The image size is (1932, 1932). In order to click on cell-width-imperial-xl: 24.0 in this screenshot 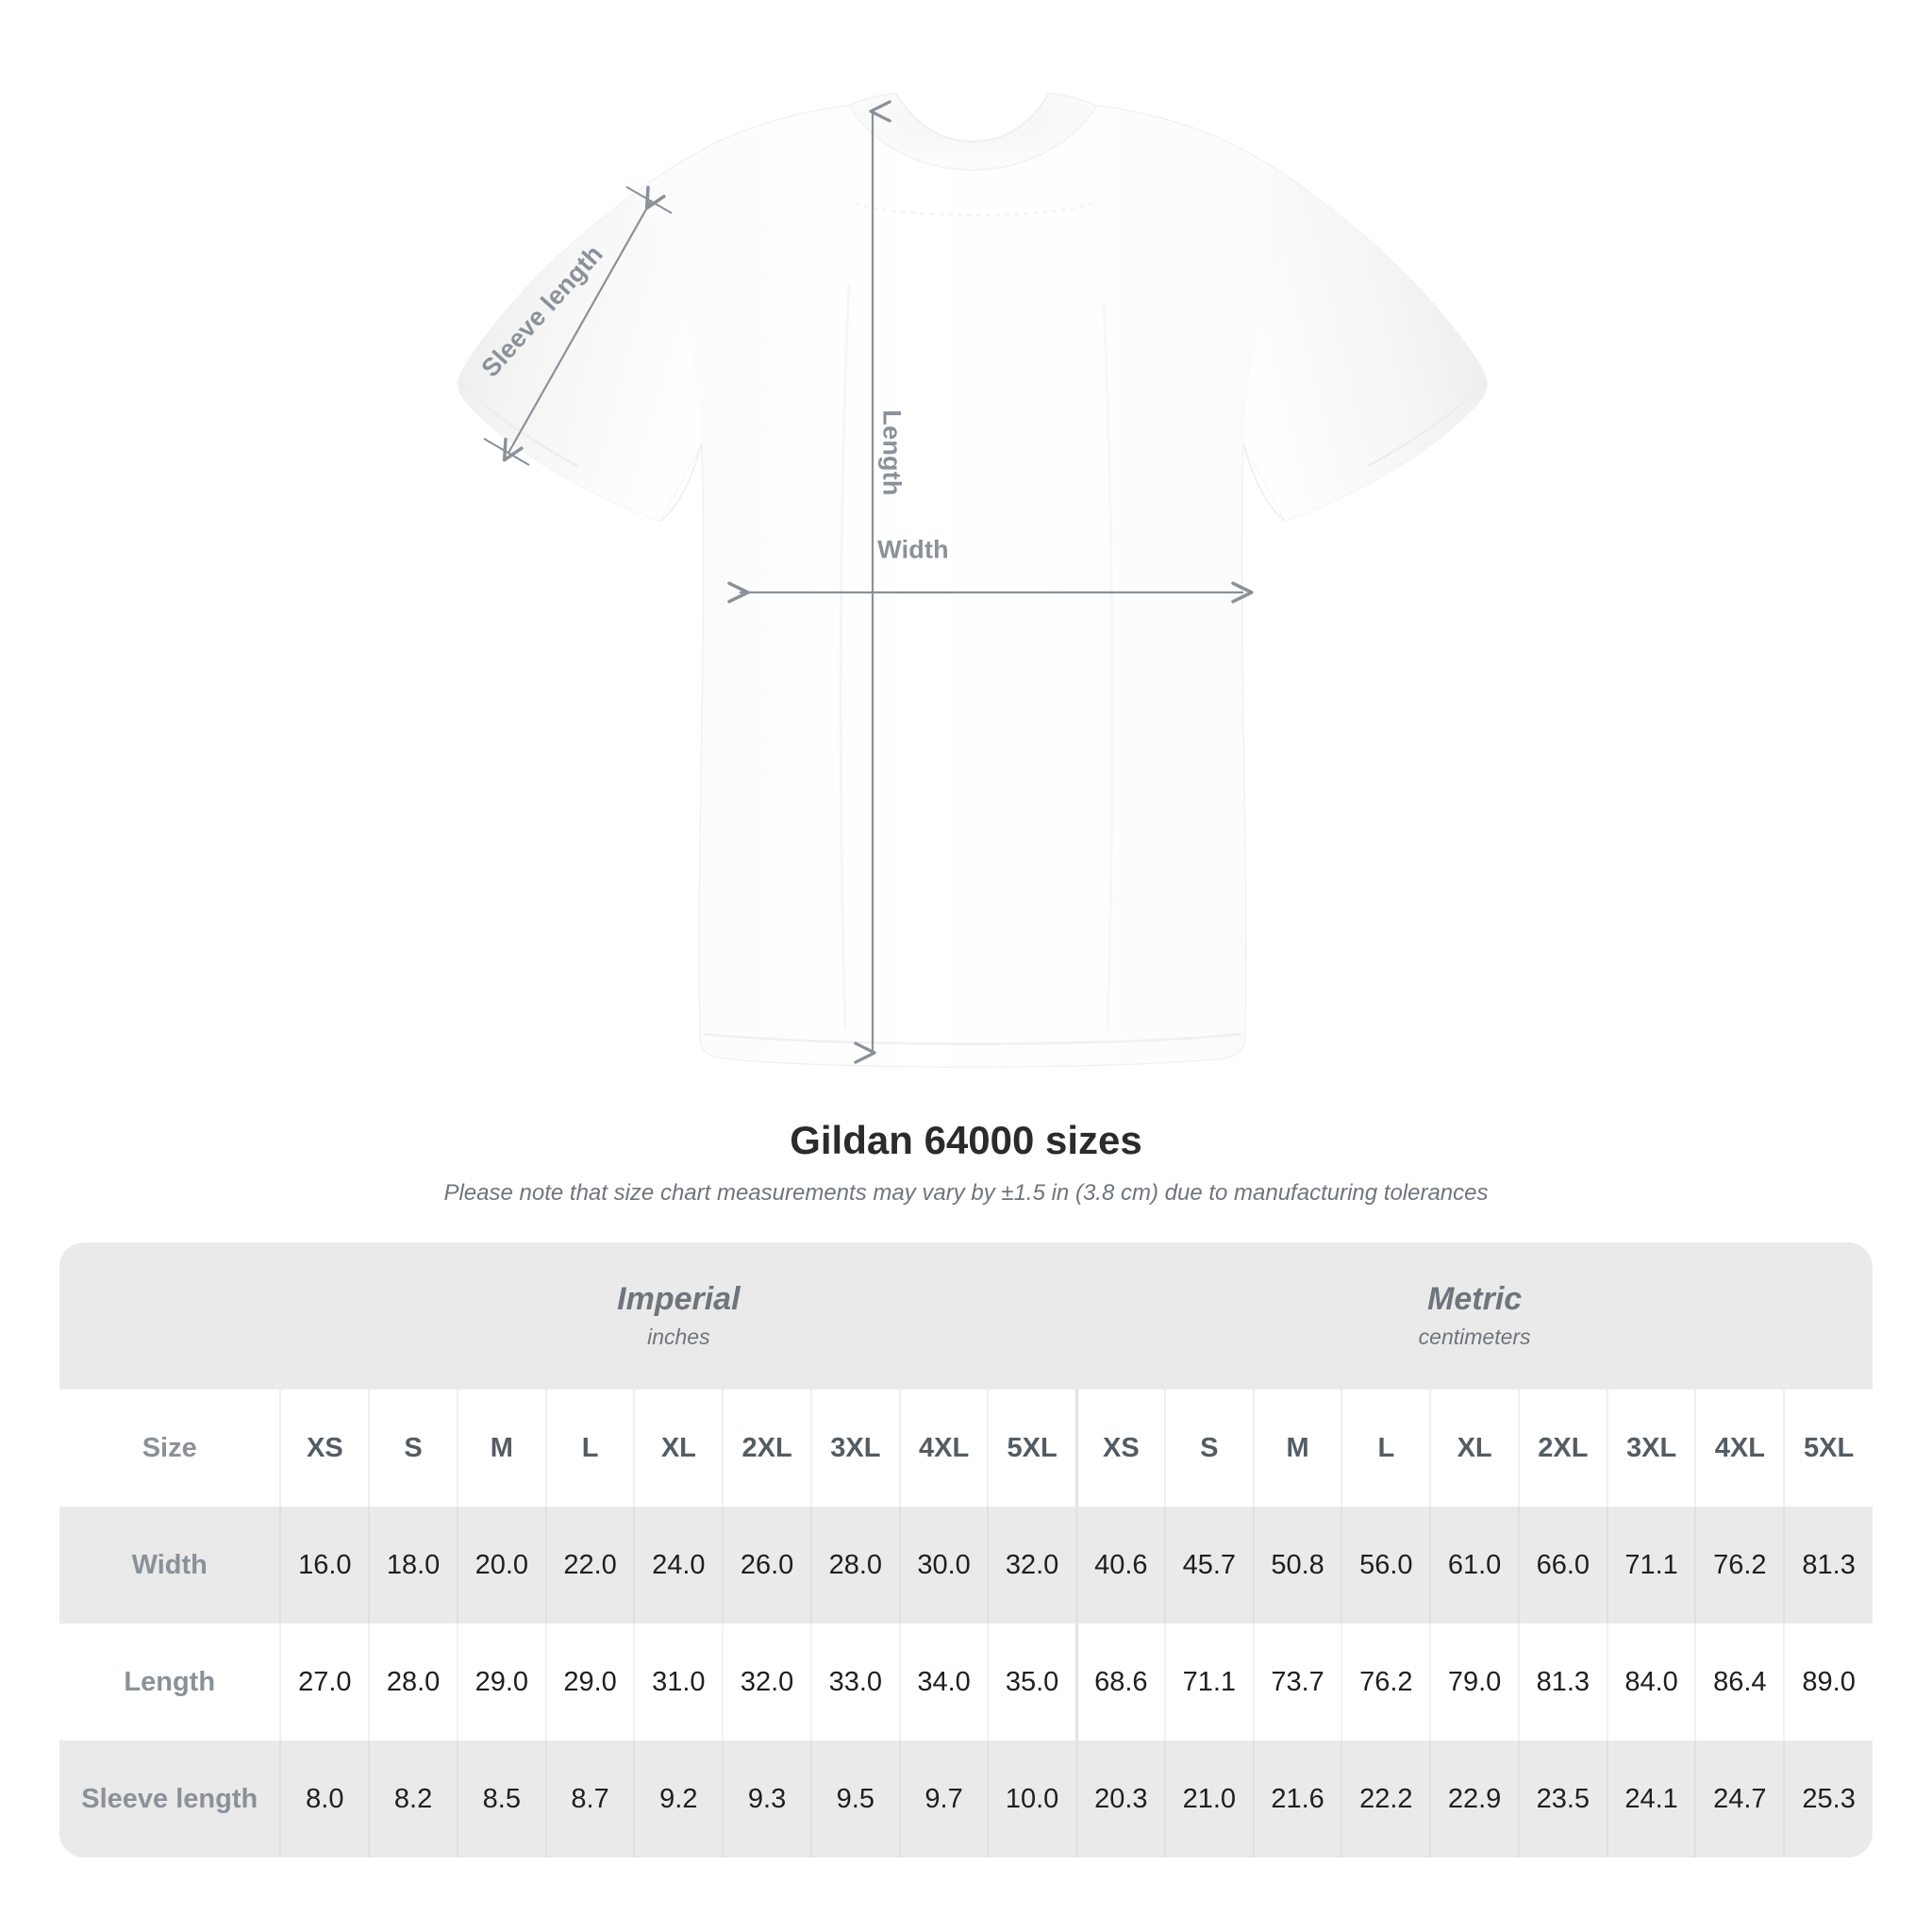, I will do `click(679, 1566)`.